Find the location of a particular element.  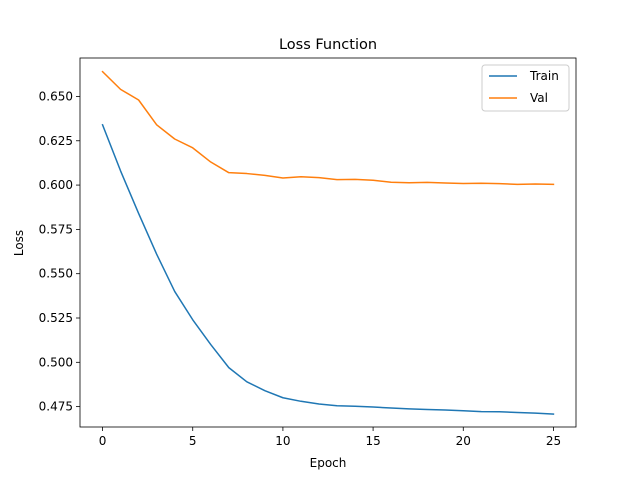

legend: Train Val is located at coordinates (525, 88).